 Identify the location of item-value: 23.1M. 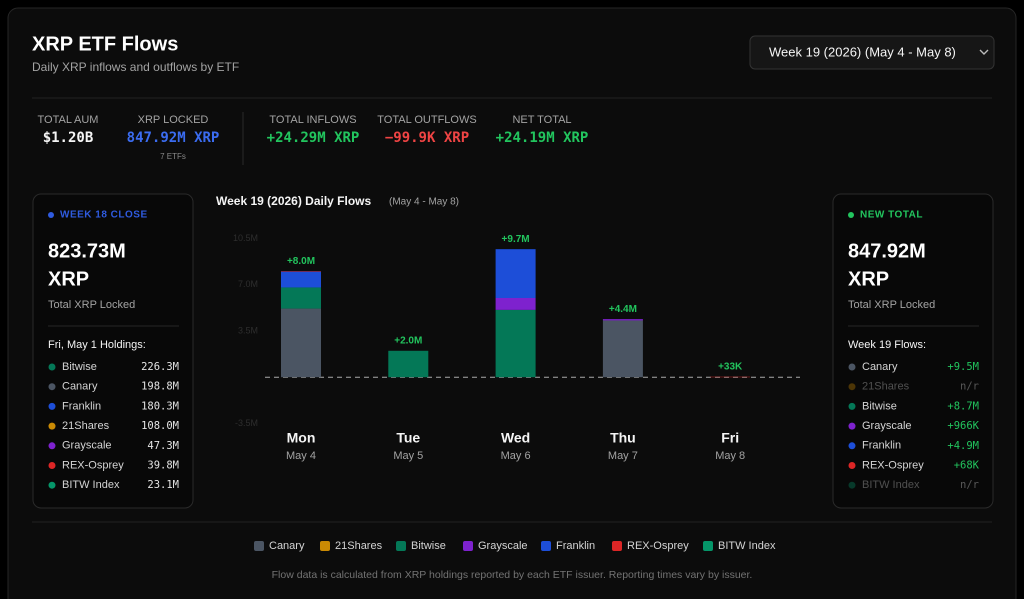
(163, 485).